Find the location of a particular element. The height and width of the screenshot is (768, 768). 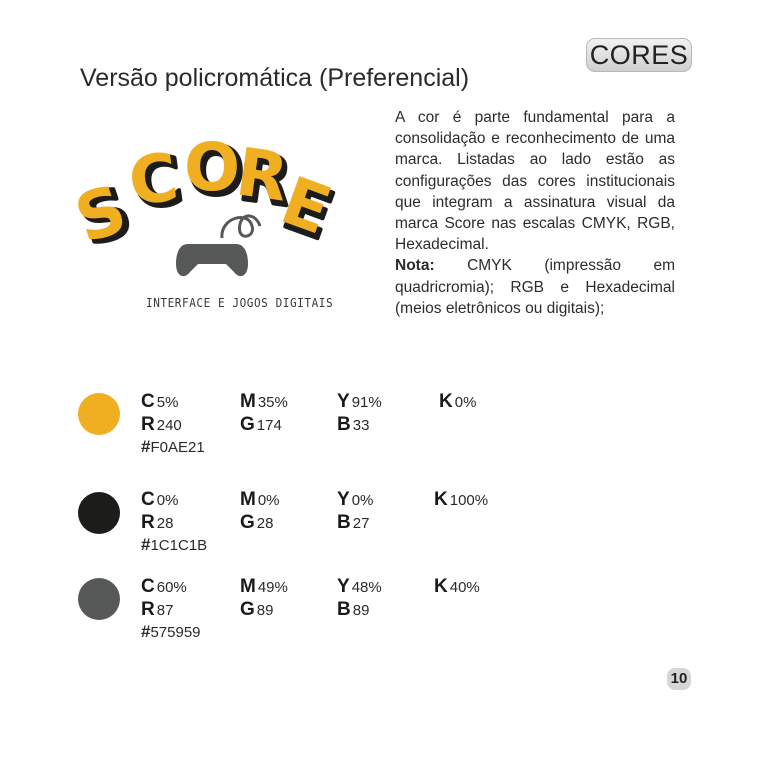

cmyk-k: K 40% is located at coordinates (457, 586).